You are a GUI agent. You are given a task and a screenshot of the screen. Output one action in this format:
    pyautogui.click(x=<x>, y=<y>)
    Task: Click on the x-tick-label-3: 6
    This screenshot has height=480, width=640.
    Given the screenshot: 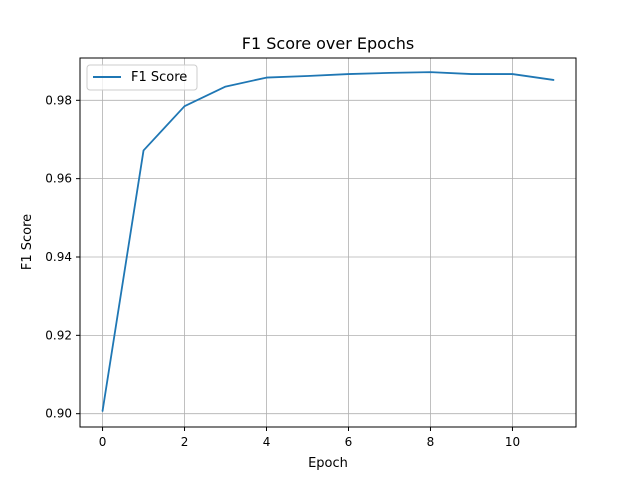 What is the action you would take?
    pyautogui.click(x=349, y=442)
    